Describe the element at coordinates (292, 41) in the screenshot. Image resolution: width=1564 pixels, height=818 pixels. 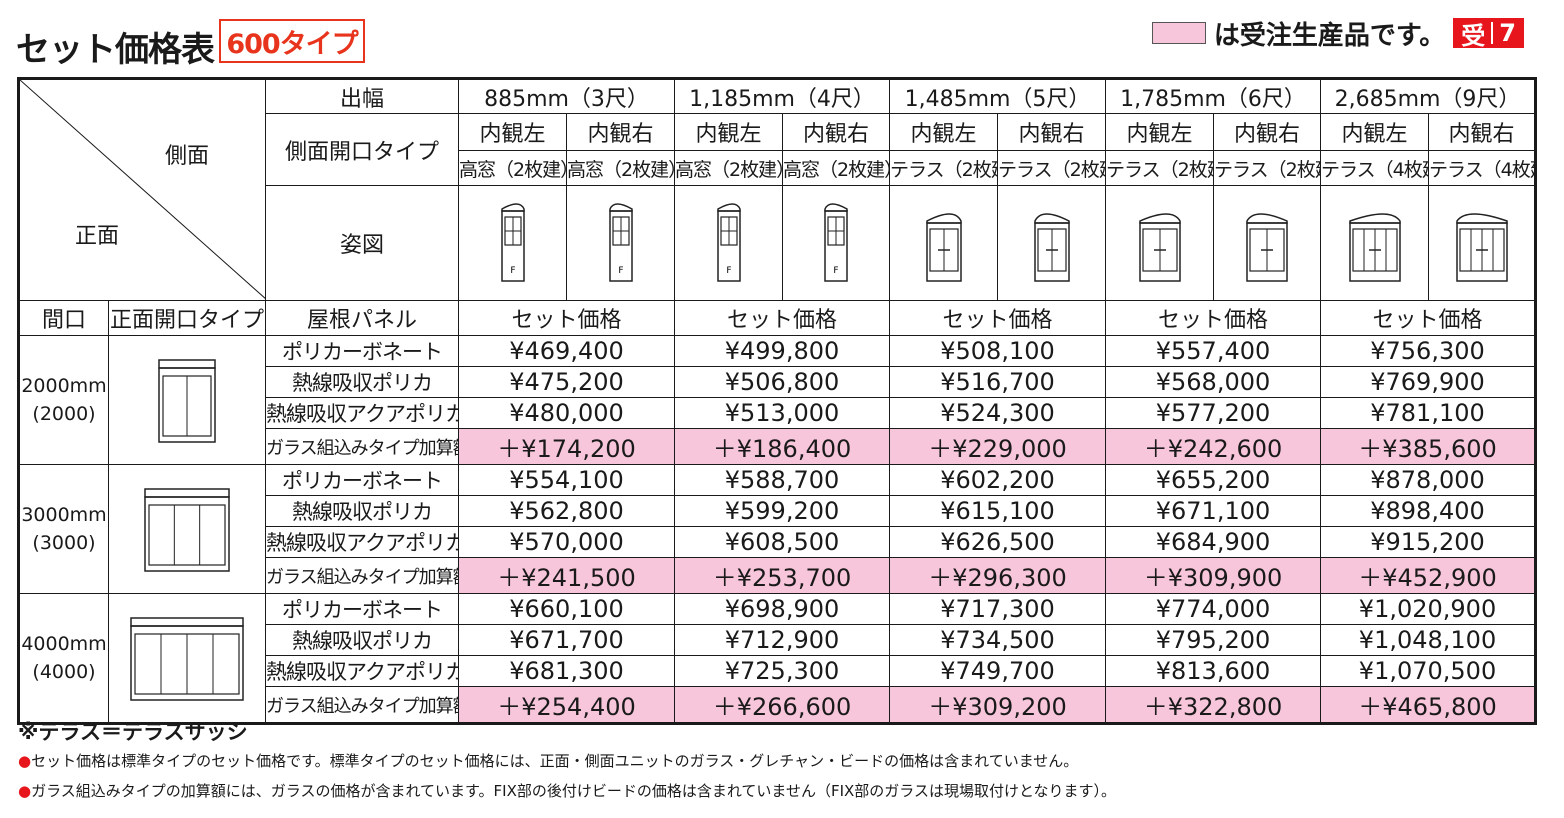
I see `type-badge: 600タイプ` at that location.